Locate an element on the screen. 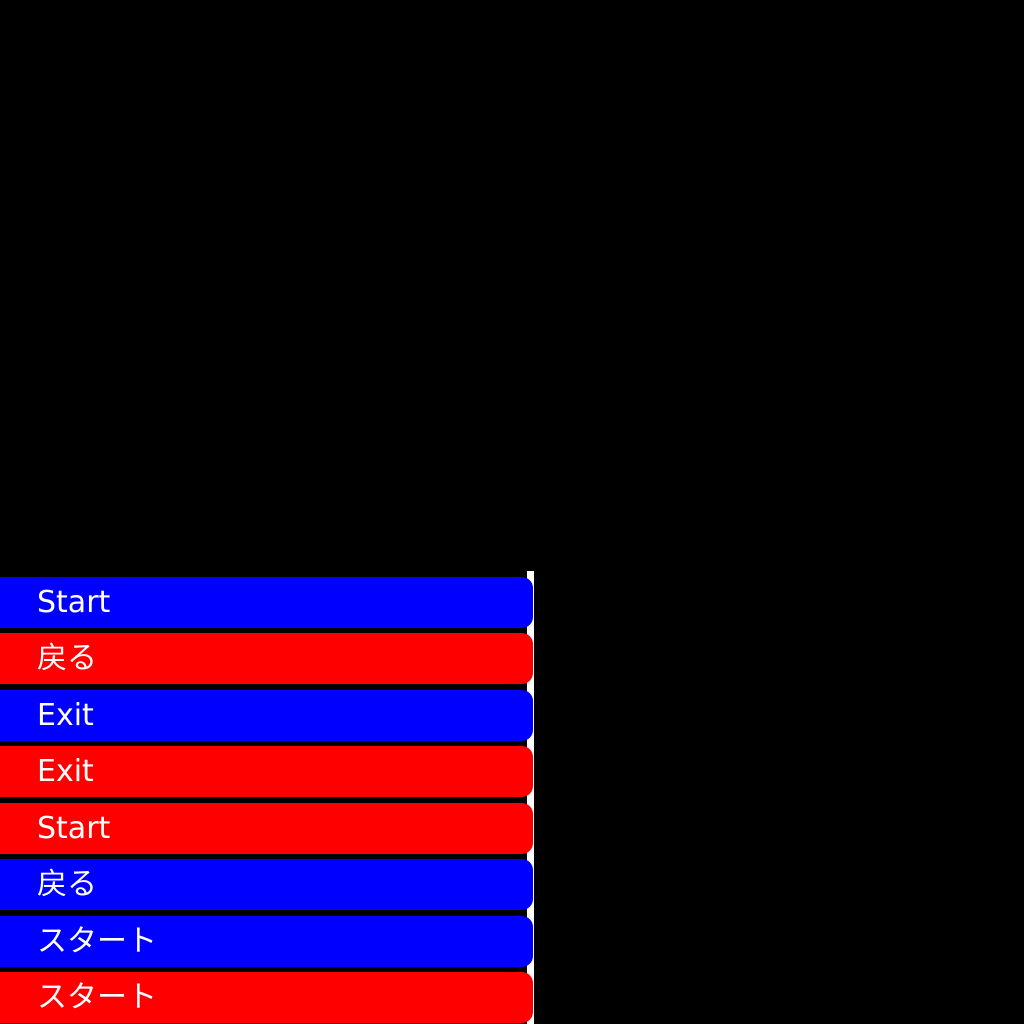 This screenshot has width=1024, height=1024. menu-button-5: Start is located at coordinates (266, 828).